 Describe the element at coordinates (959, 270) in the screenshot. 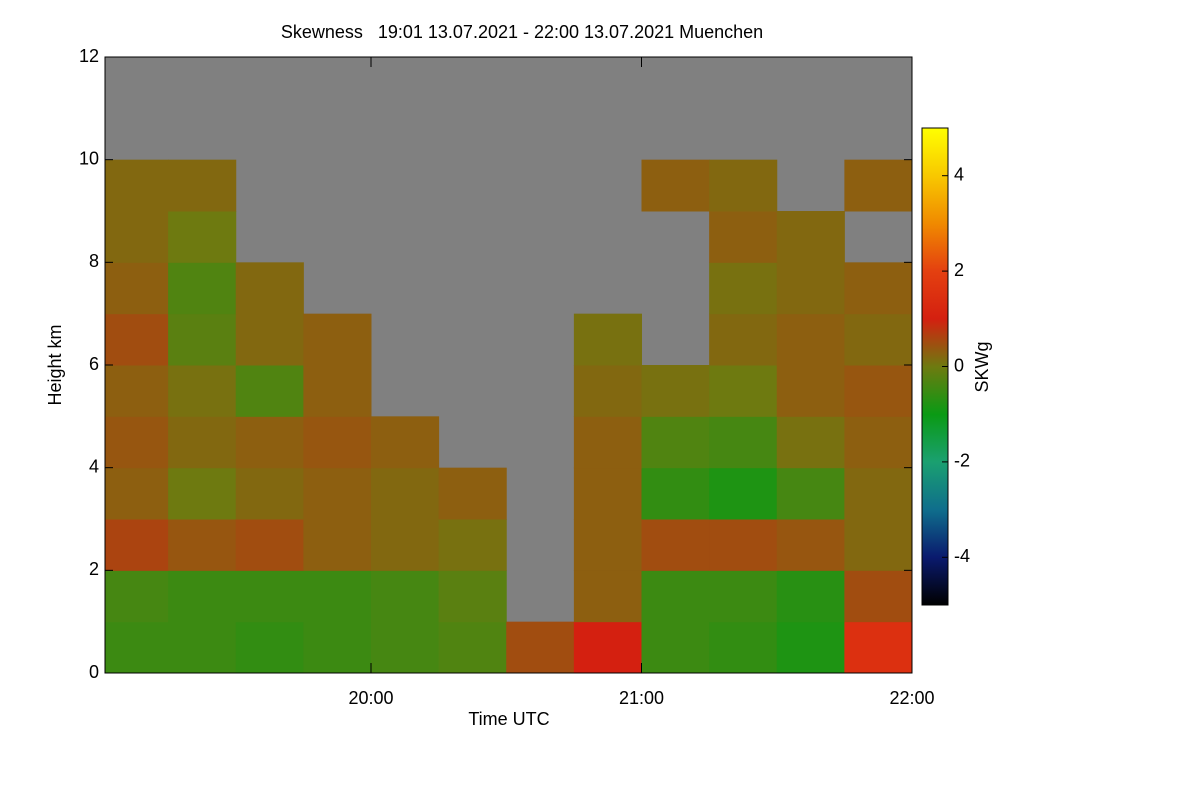

I see `colorbar-tick-label: 2` at that location.